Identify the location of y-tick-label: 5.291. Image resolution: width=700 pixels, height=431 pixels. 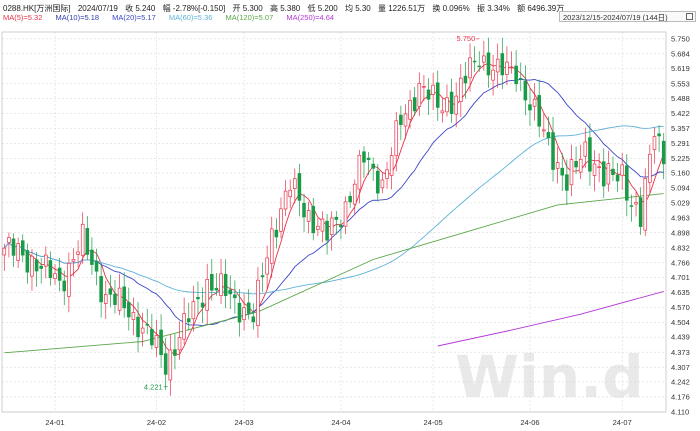
(680, 143).